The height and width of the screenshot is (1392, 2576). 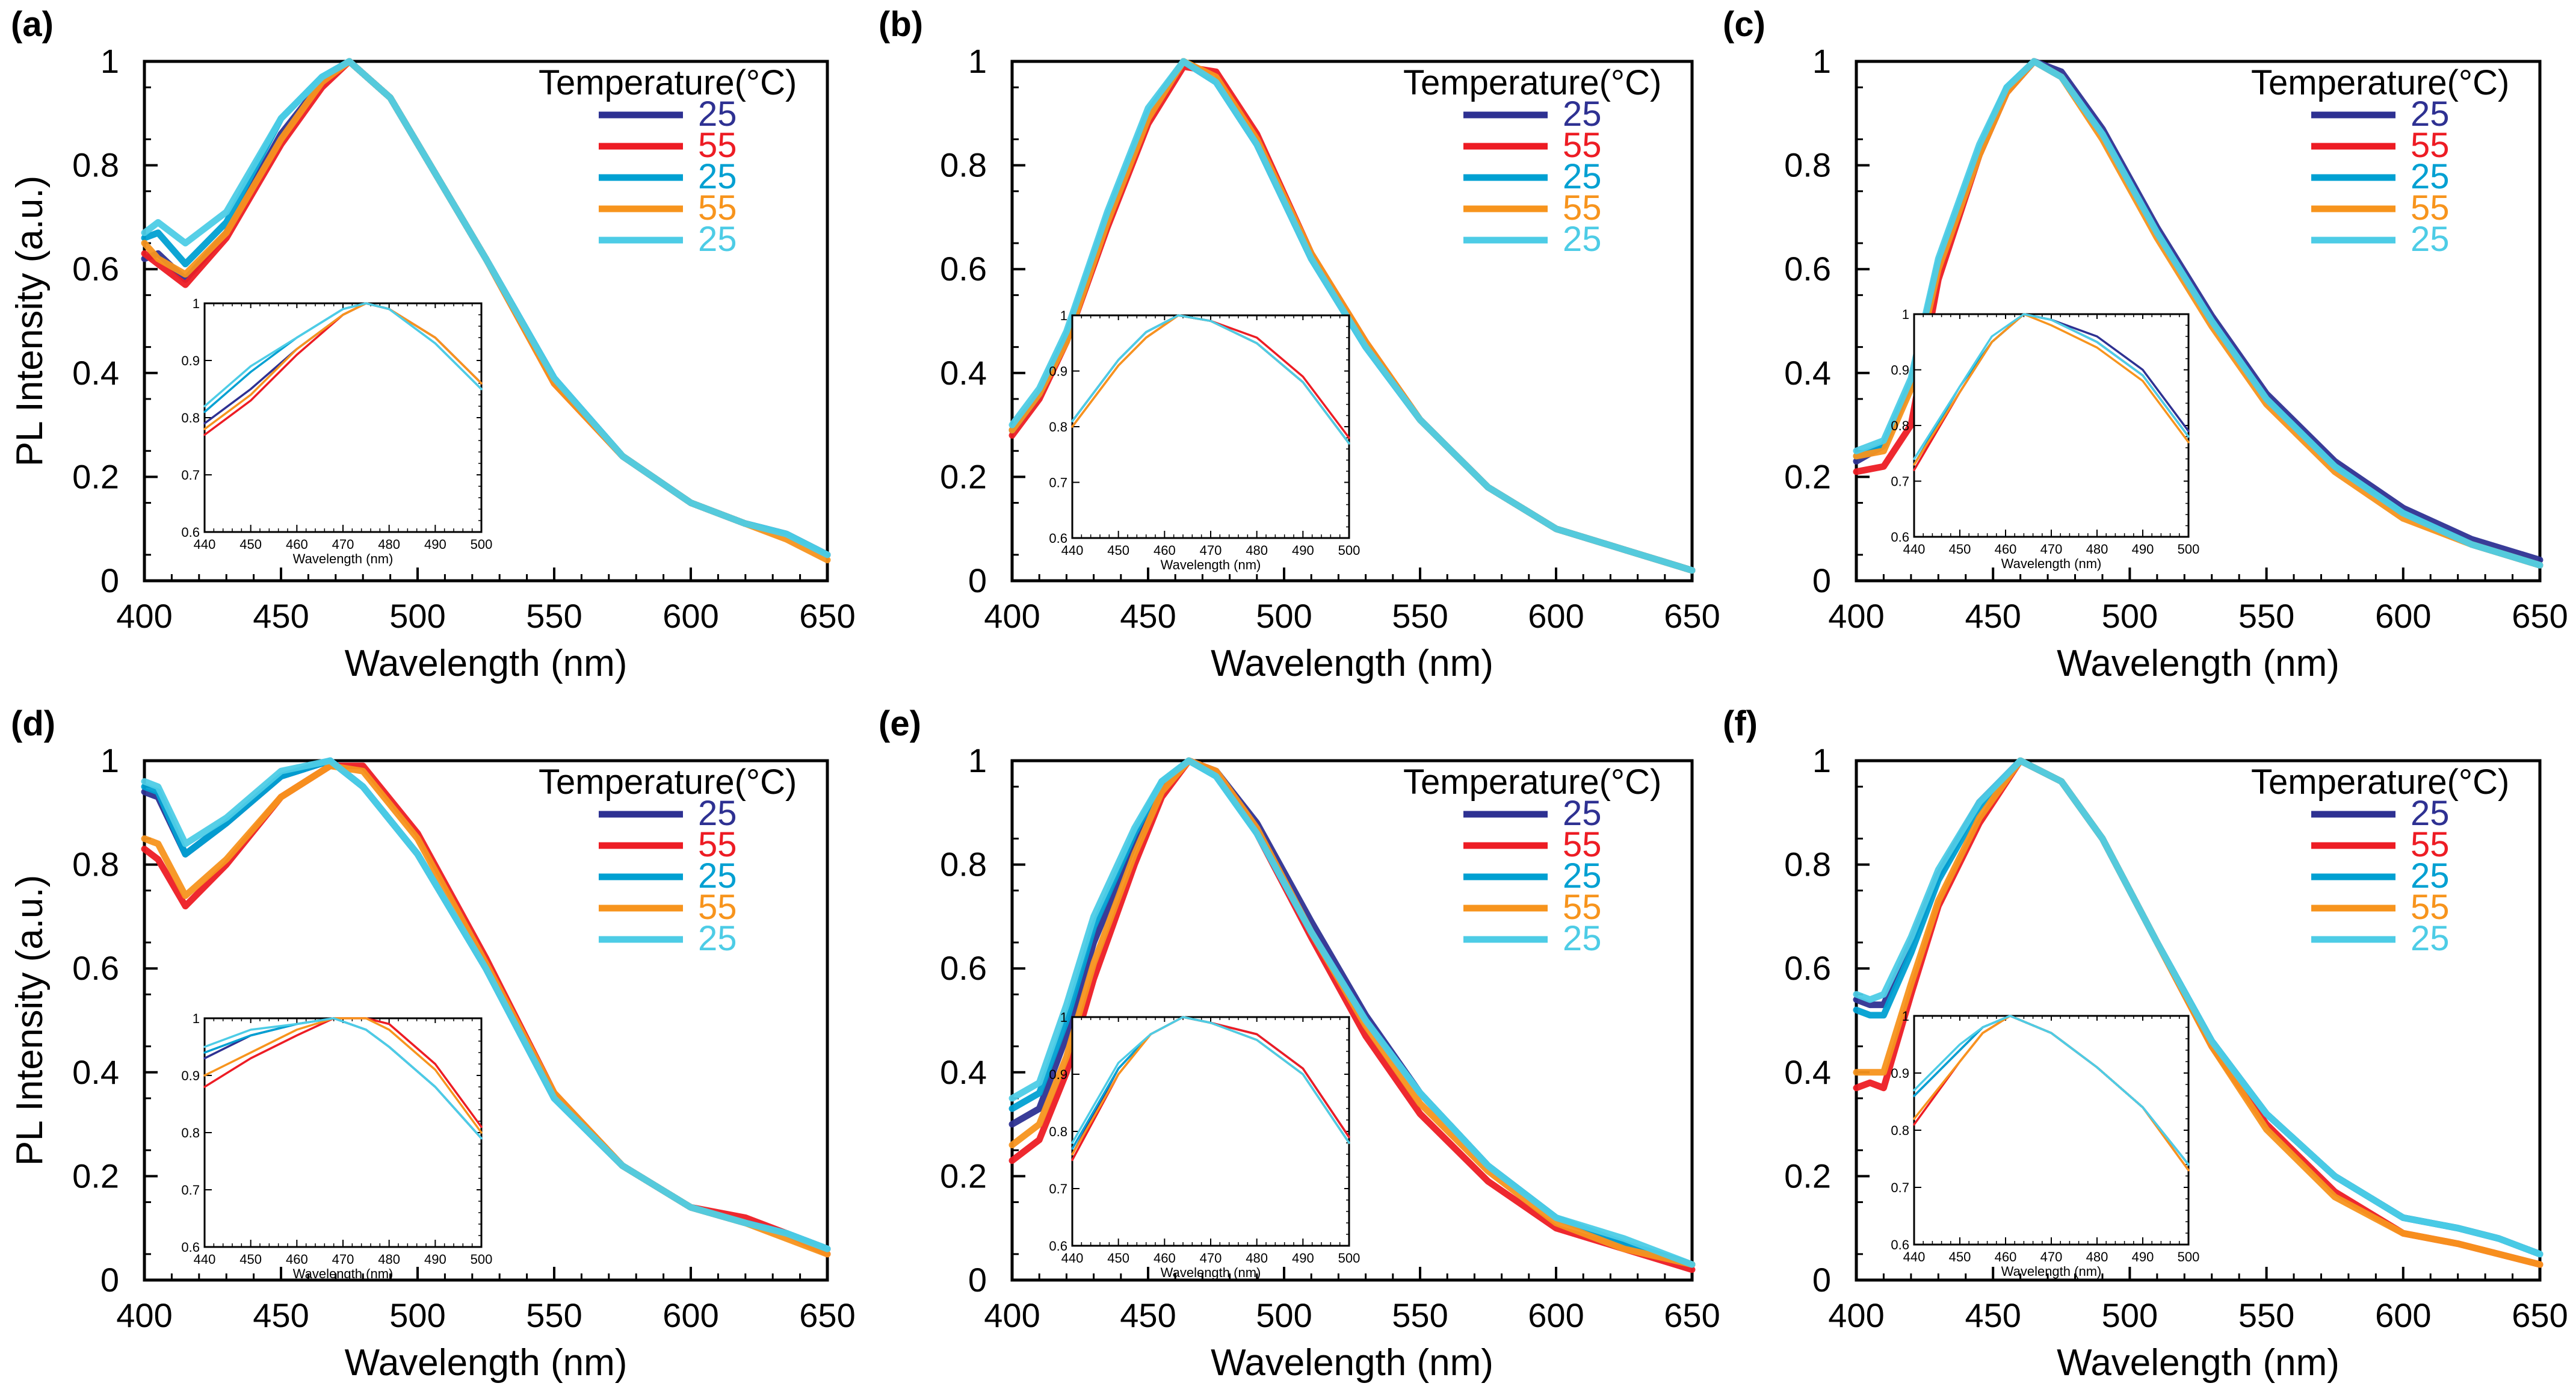 I want to click on panel-label: (e), so click(x=900, y=723).